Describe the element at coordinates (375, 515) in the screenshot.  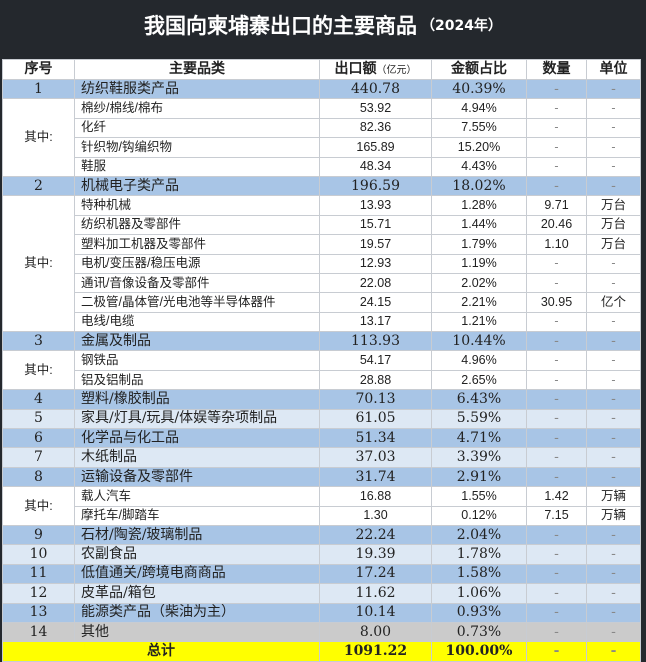
I see `row-amount: 1.30` at that location.